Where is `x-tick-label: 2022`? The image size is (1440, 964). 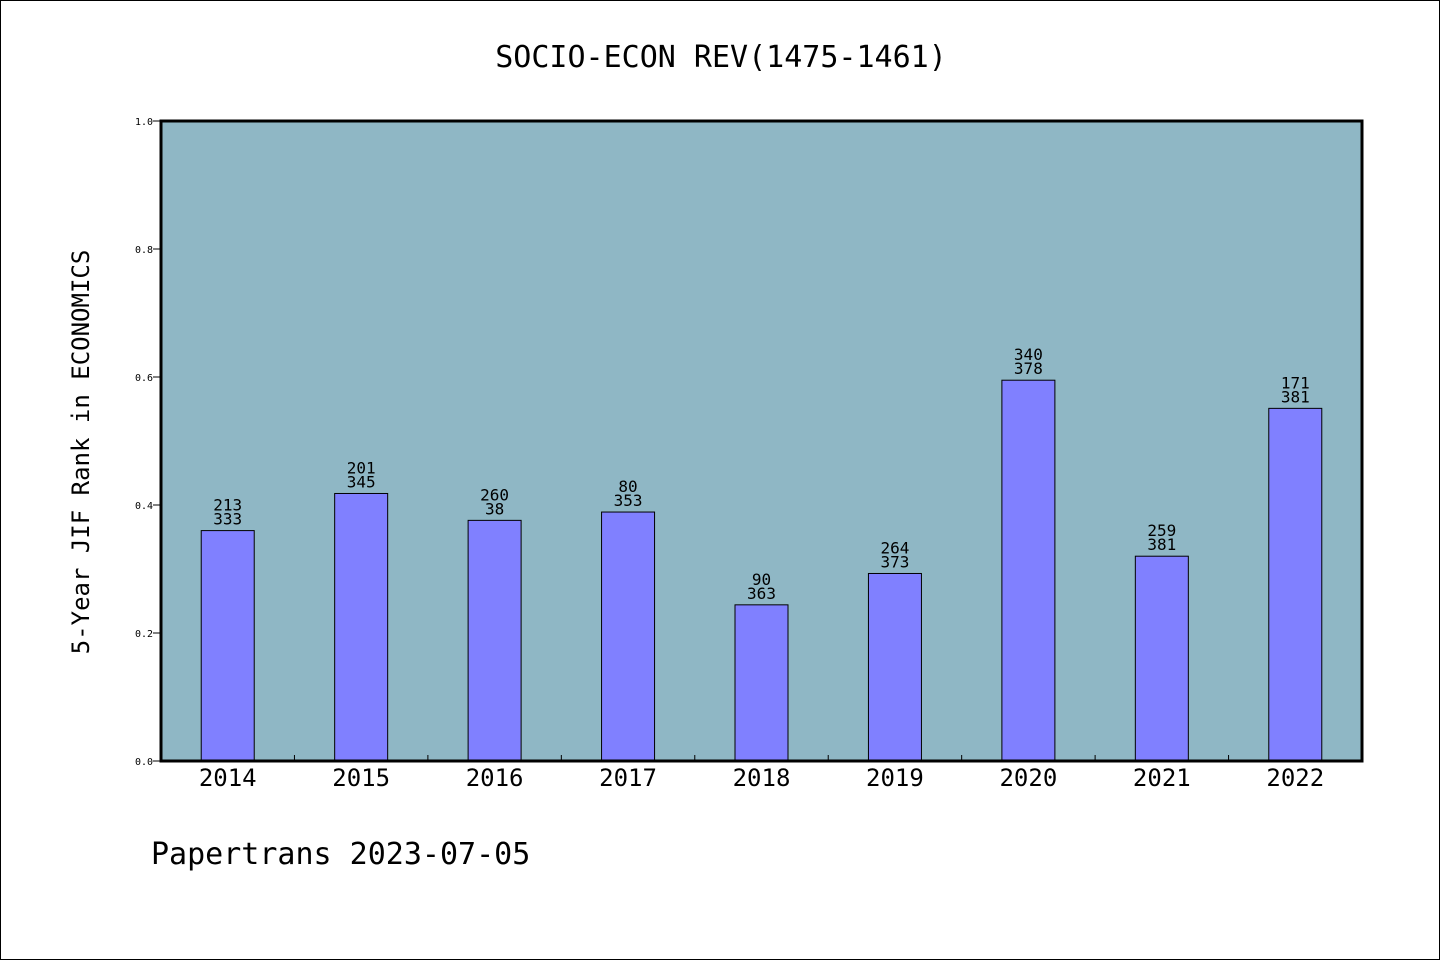 x-tick-label: 2022 is located at coordinates (1295, 778).